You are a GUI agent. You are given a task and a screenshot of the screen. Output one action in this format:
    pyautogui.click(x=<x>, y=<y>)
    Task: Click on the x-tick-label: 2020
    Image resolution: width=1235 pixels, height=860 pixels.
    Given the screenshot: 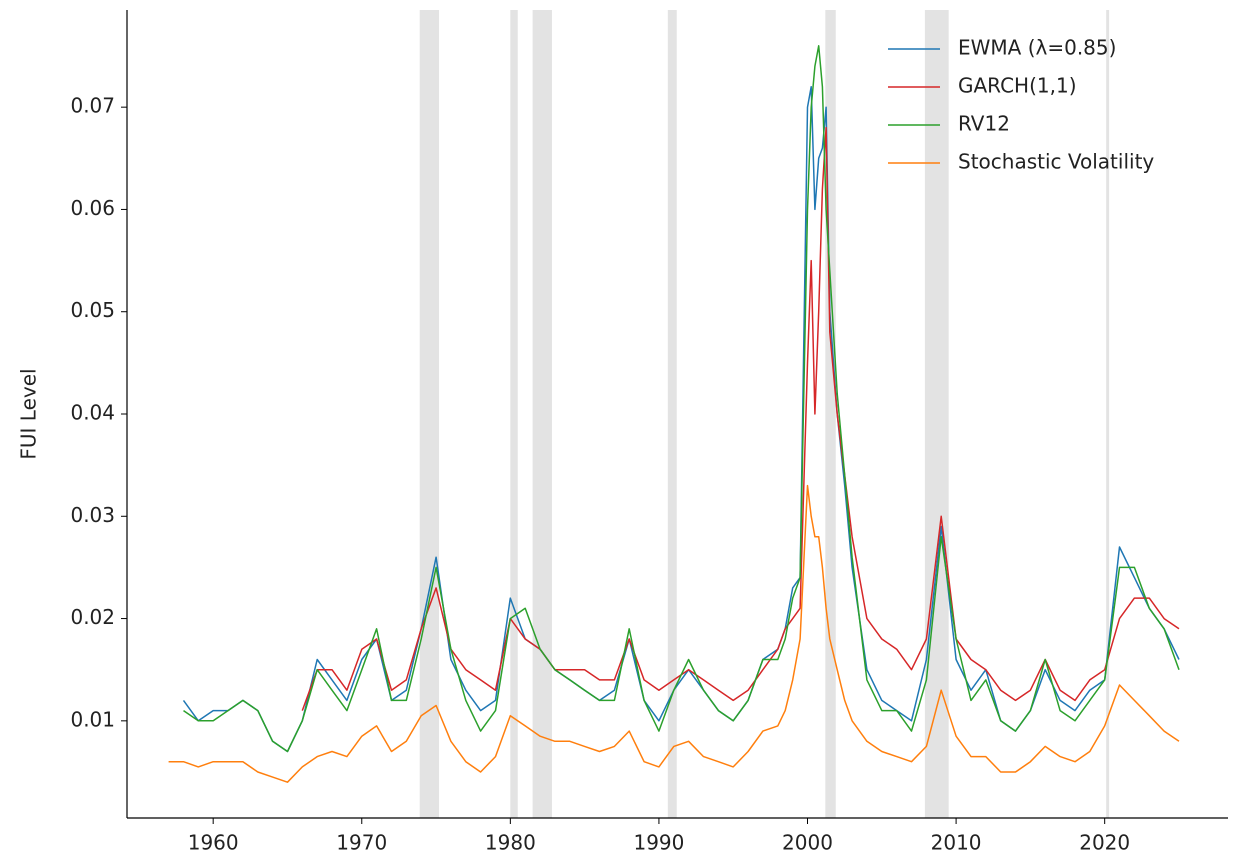 What is the action you would take?
    pyautogui.click(x=1104, y=843)
    